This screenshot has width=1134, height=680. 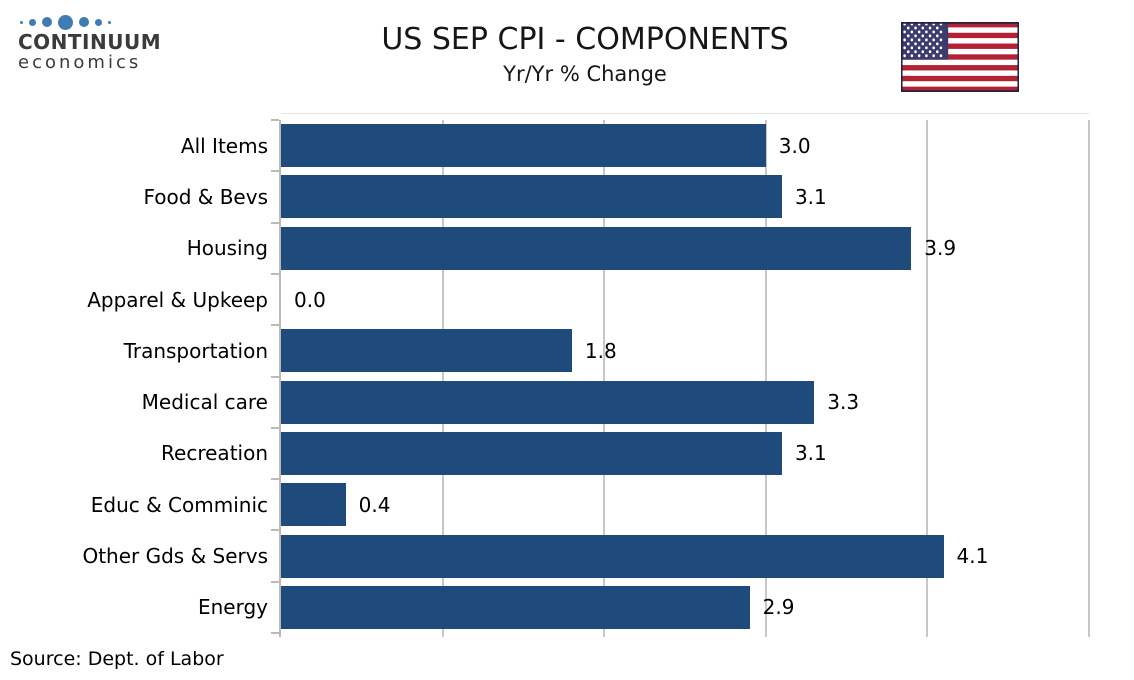 What do you see at coordinates (778, 607) in the screenshot?
I see `bar-value-label: 2.9` at bounding box center [778, 607].